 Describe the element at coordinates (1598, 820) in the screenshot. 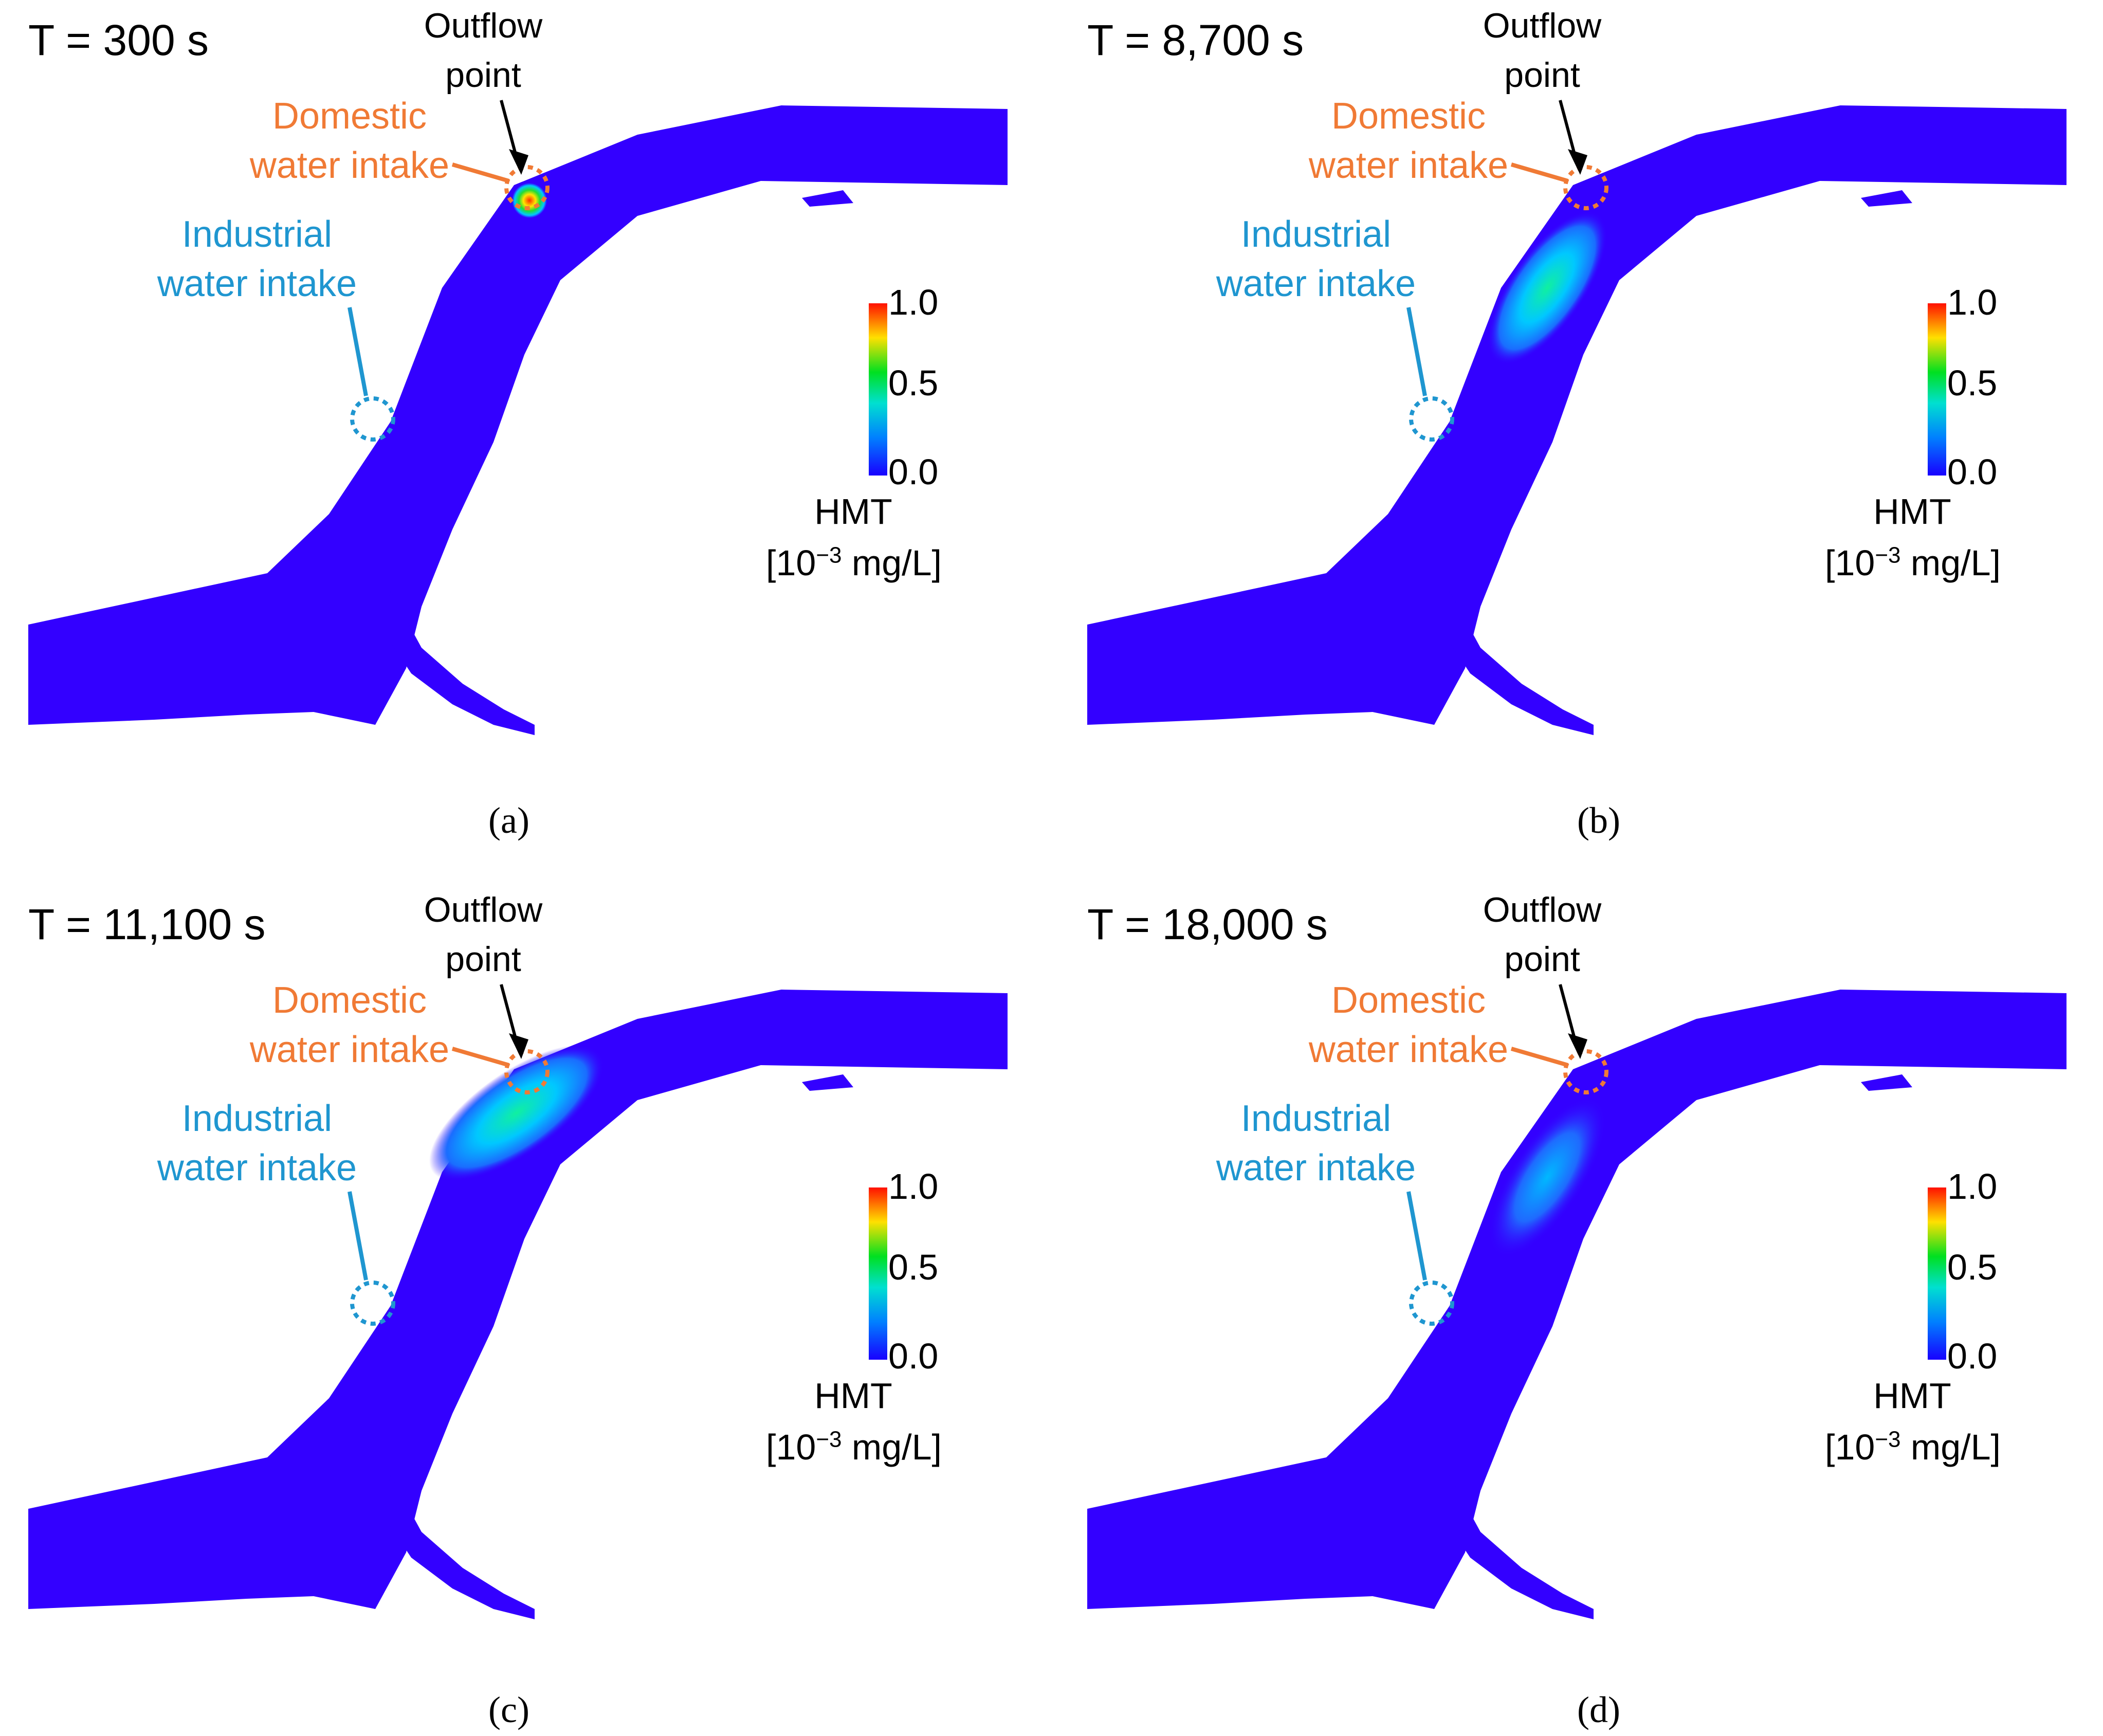

I see `panel-caption: (b)` at that location.